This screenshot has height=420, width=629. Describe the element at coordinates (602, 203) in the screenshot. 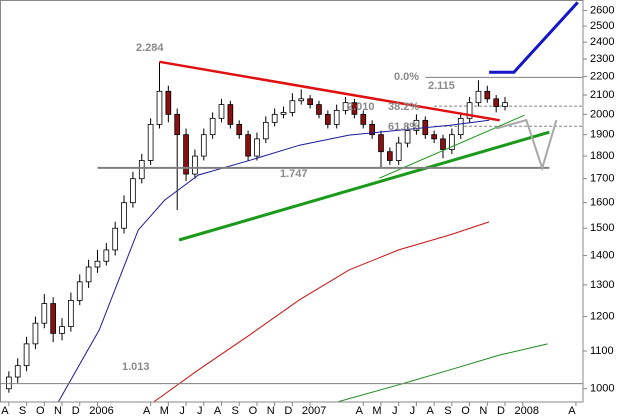

I see `y-tick-label: 1600` at that location.